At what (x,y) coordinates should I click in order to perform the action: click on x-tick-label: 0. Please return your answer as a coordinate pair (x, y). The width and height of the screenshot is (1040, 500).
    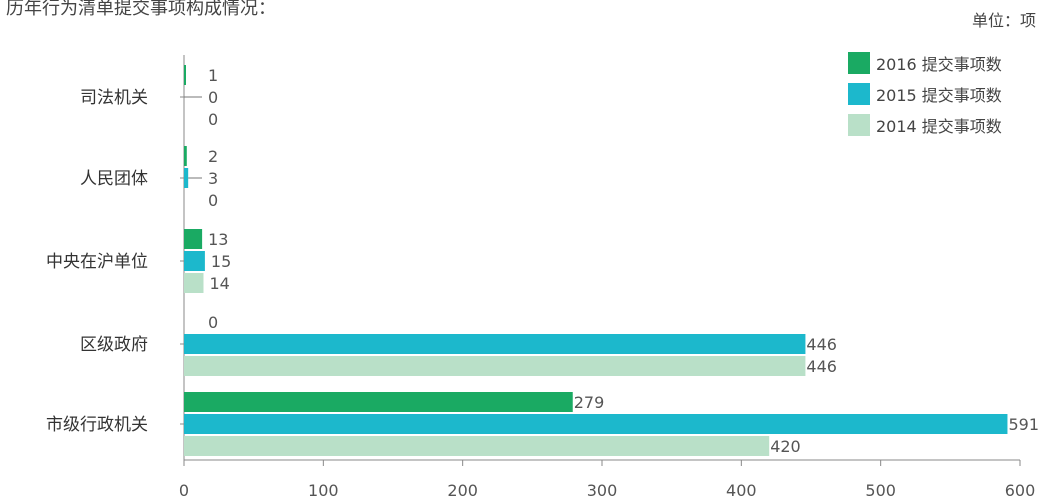
    Looking at the image, I should click on (184, 490).